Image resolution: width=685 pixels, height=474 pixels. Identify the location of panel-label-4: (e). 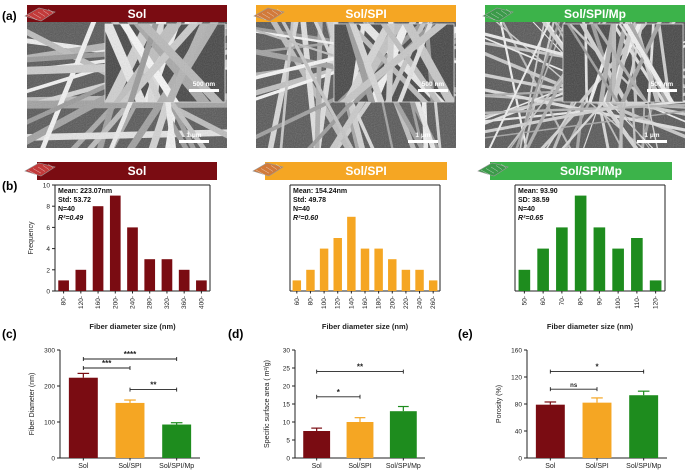
(465, 334).